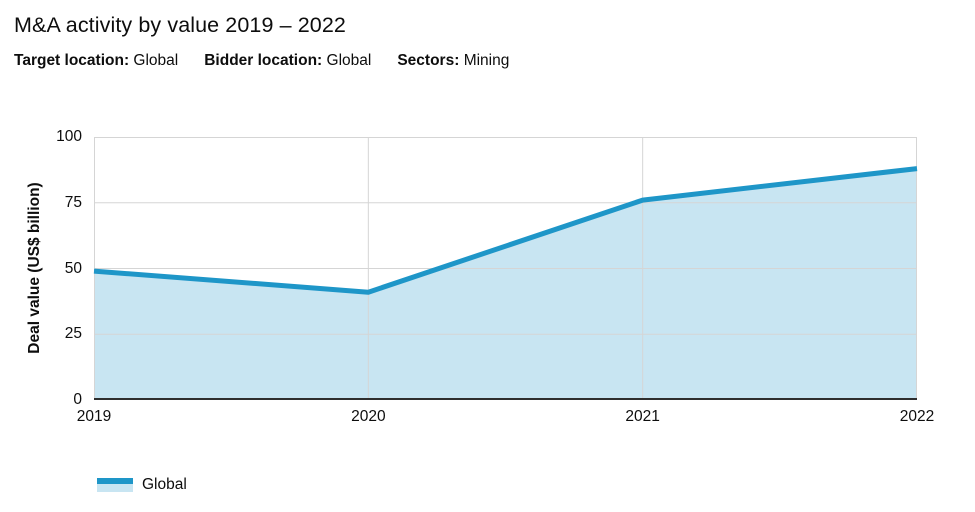  Describe the element at coordinates (349, 60) in the screenshot. I see `filter-bidder-location-value: Global` at that location.